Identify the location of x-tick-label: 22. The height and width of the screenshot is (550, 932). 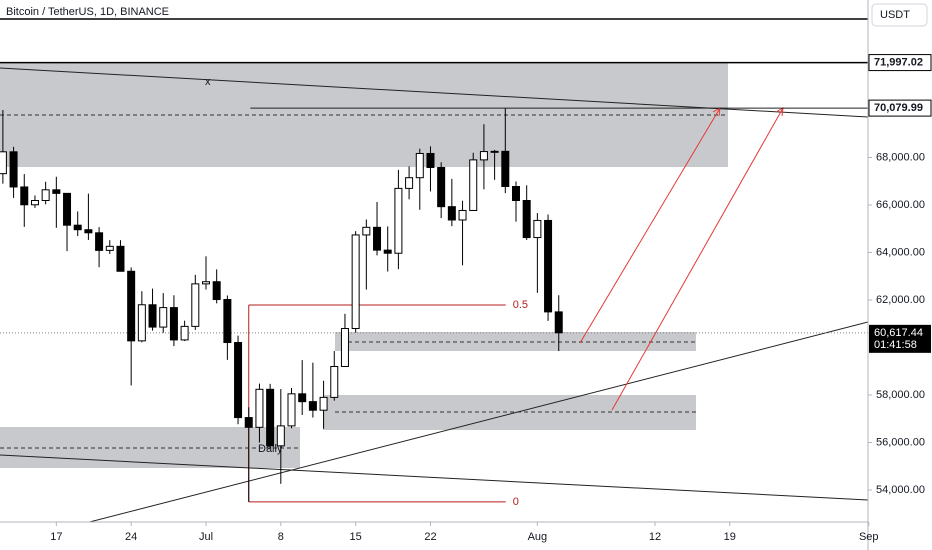
(430, 537).